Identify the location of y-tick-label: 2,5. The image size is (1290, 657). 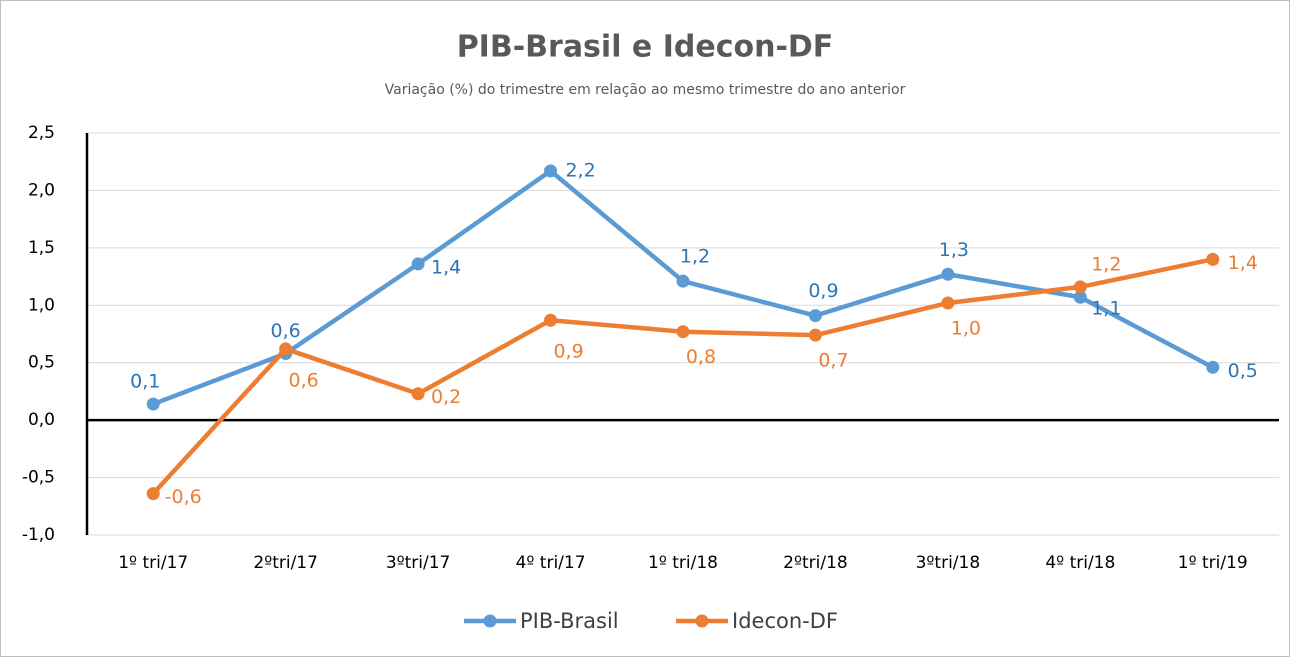
(41, 133).